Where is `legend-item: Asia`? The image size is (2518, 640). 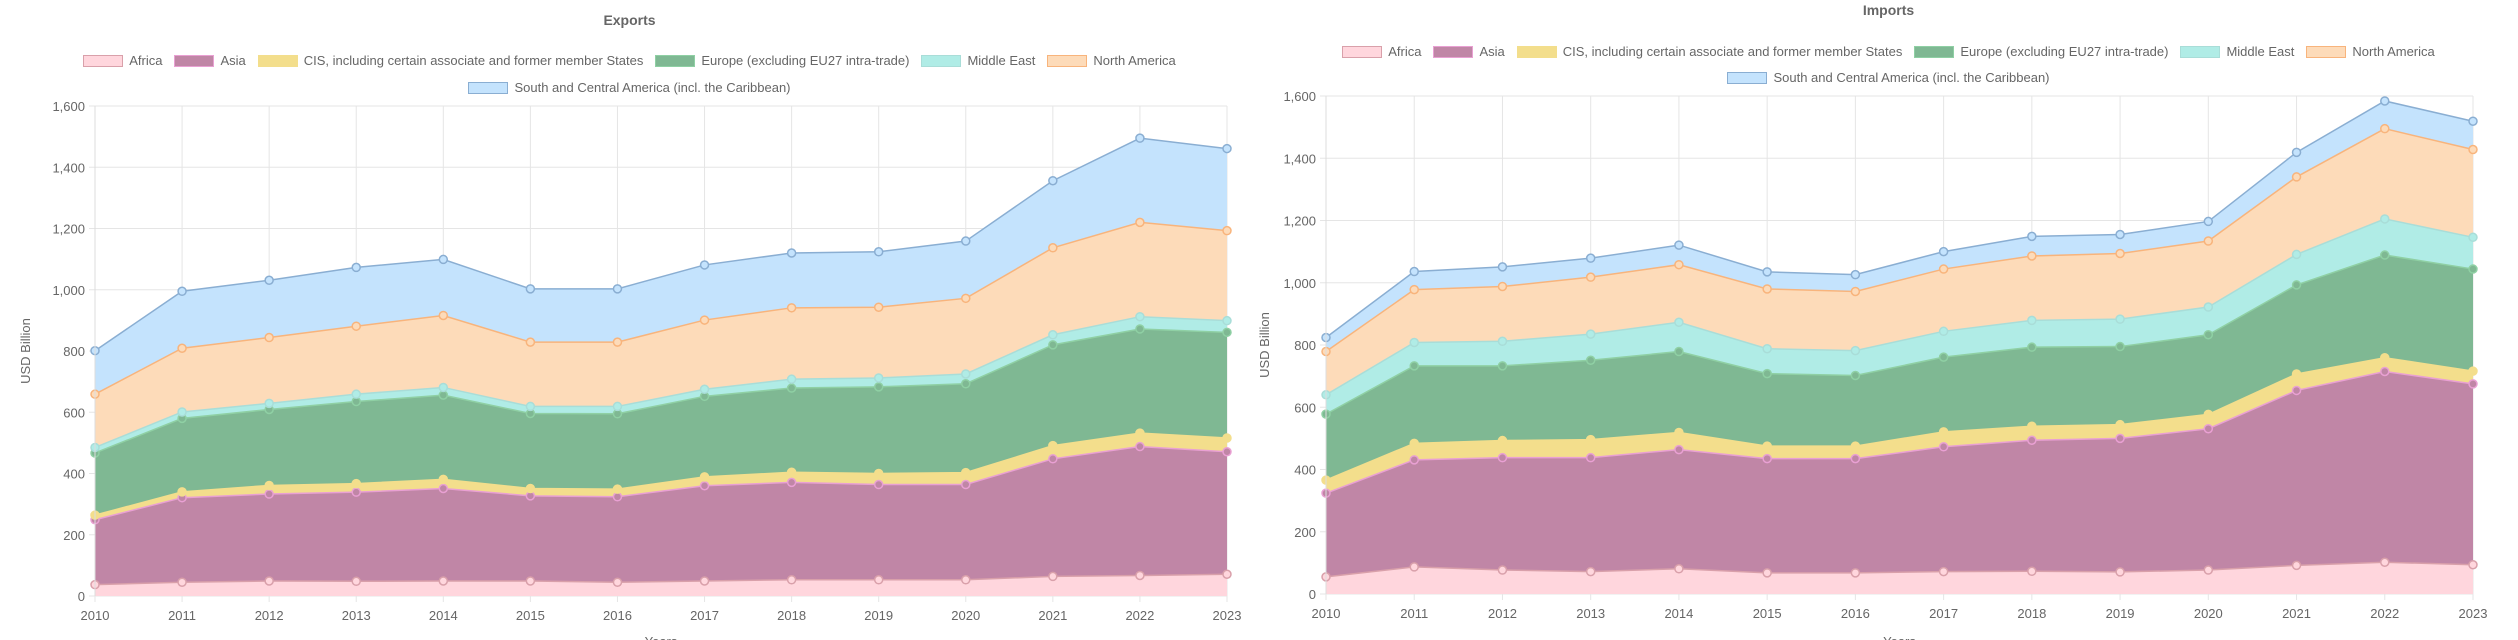 legend-item: Asia is located at coordinates (1469, 51).